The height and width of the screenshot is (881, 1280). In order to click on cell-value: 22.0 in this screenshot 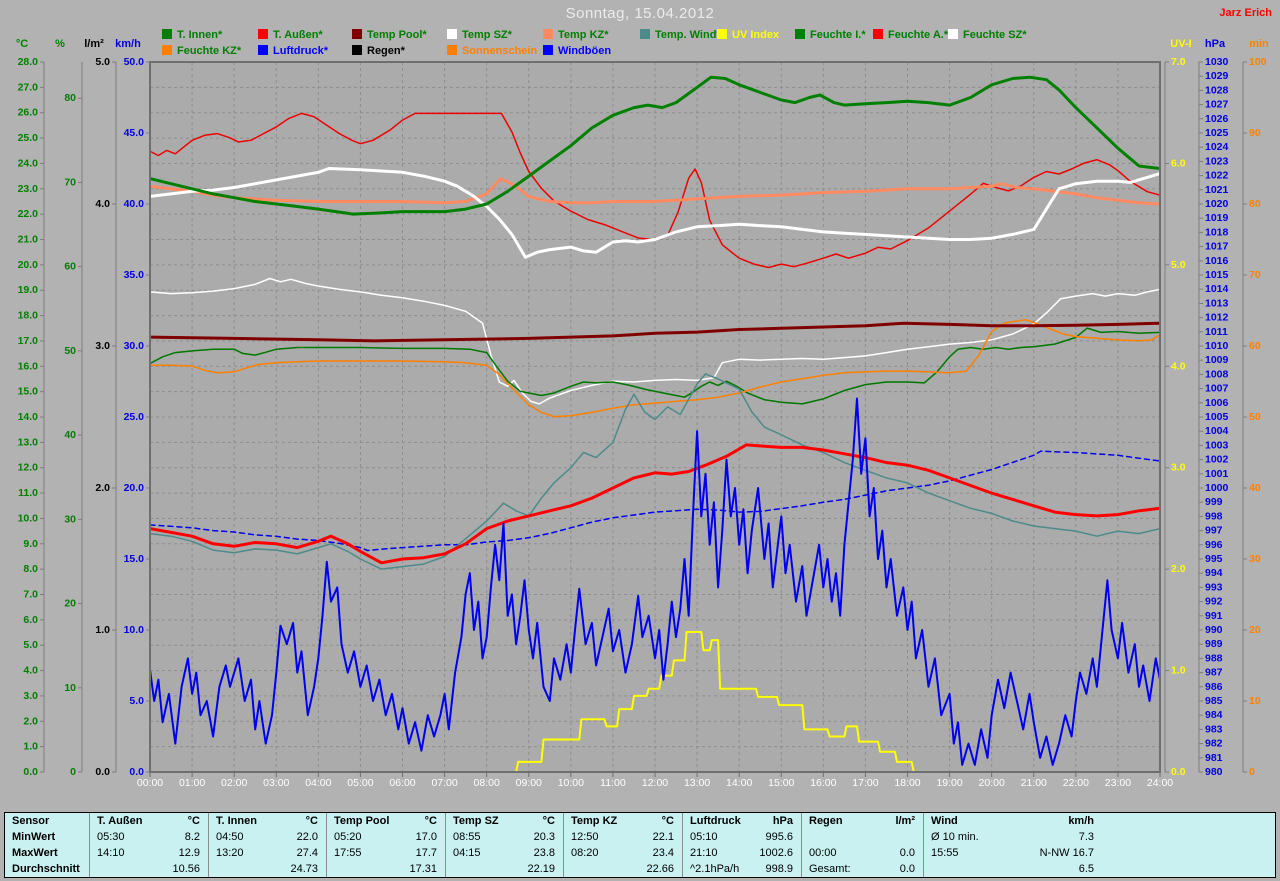, I will do `click(307, 837)`.